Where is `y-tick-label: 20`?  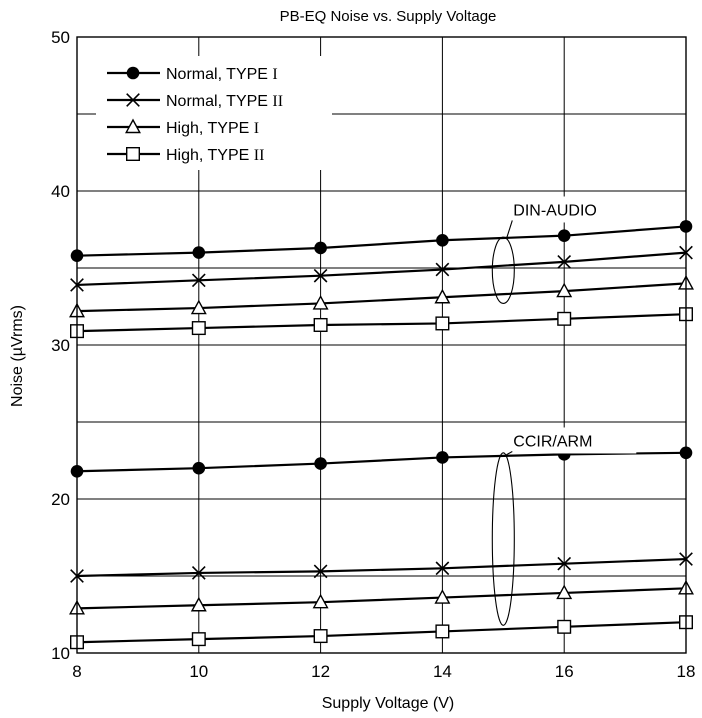
y-tick-label: 20 is located at coordinates (60, 499).